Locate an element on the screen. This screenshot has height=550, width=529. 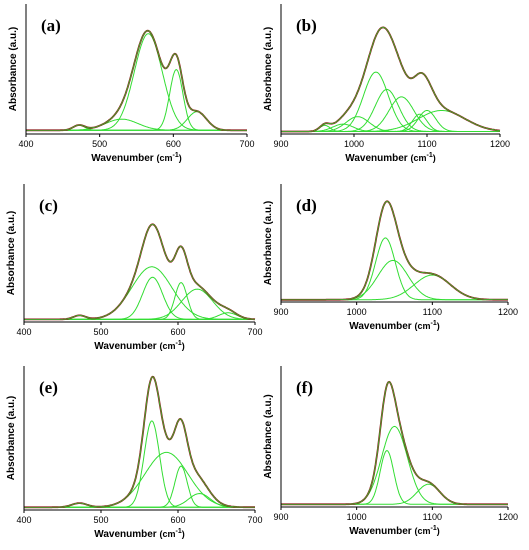
panel-label: (f) is located at coordinates (304, 387).